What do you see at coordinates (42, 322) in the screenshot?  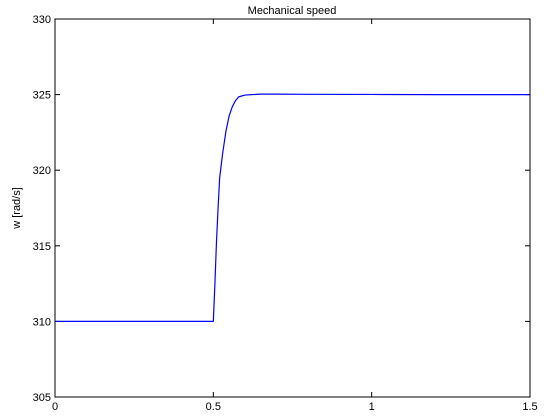 I see `y-tick-label: 310` at bounding box center [42, 322].